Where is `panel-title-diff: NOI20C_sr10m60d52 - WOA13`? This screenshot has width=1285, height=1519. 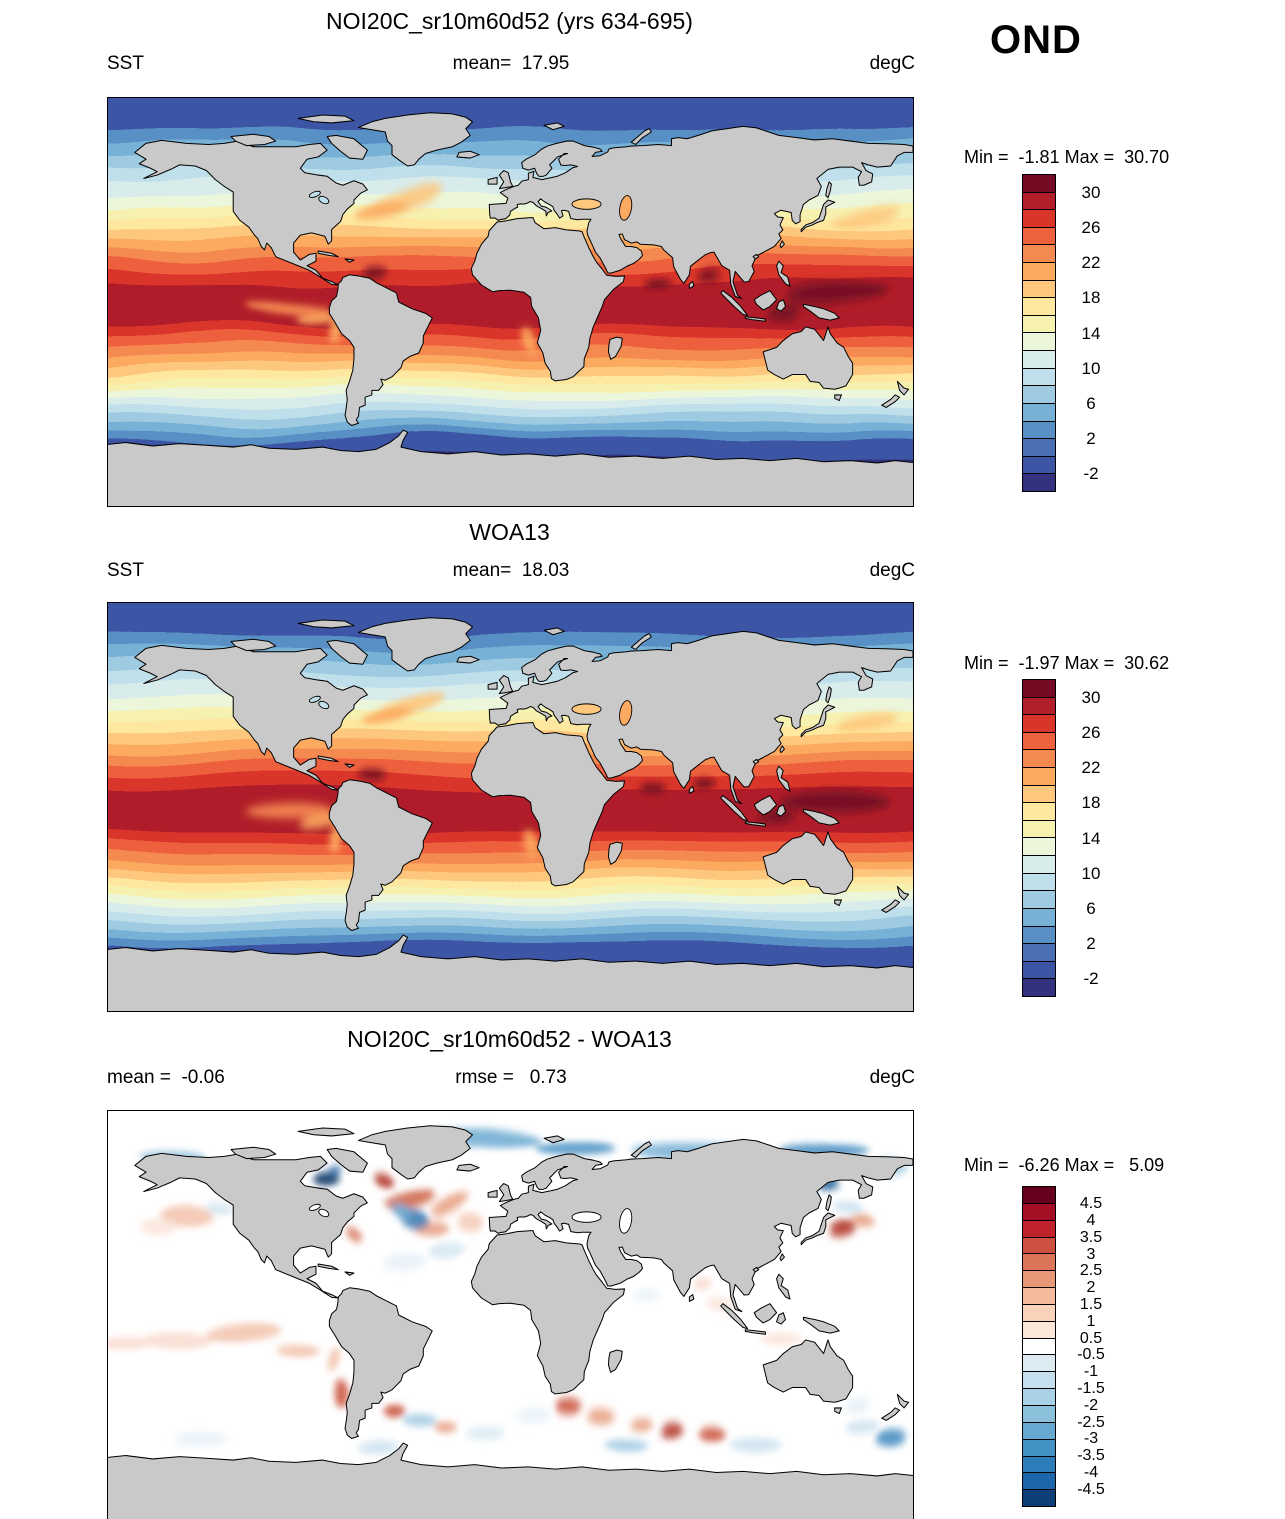
panel-title-diff: NOI20C_sr10m60d52 - WOA13 is located at coordinates (509, 1039).